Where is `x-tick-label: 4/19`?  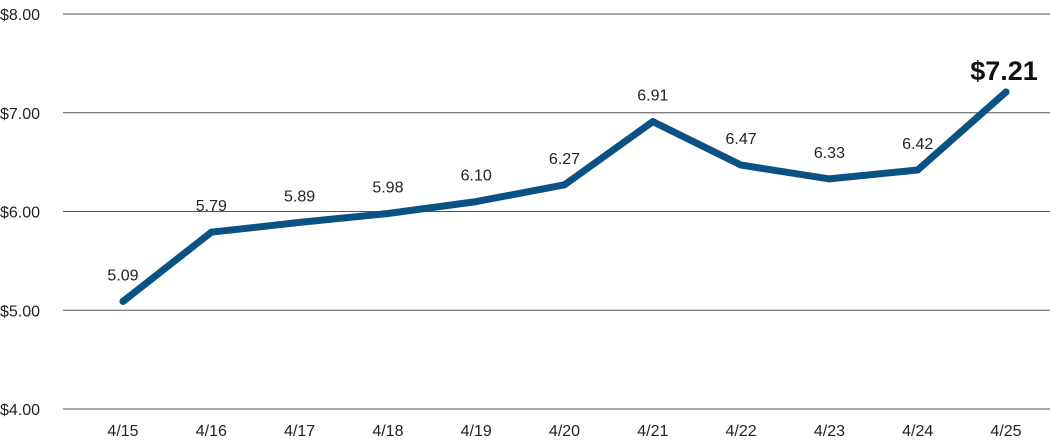 x-tick-label: 4/19 is located at coordinates (476, 431).